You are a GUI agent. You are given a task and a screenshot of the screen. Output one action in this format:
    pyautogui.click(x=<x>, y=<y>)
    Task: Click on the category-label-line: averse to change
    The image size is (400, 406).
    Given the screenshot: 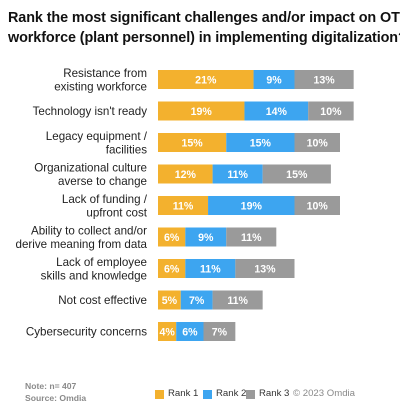 What is the action you would take?
    pyautogui.click(x=102, y=181)
    